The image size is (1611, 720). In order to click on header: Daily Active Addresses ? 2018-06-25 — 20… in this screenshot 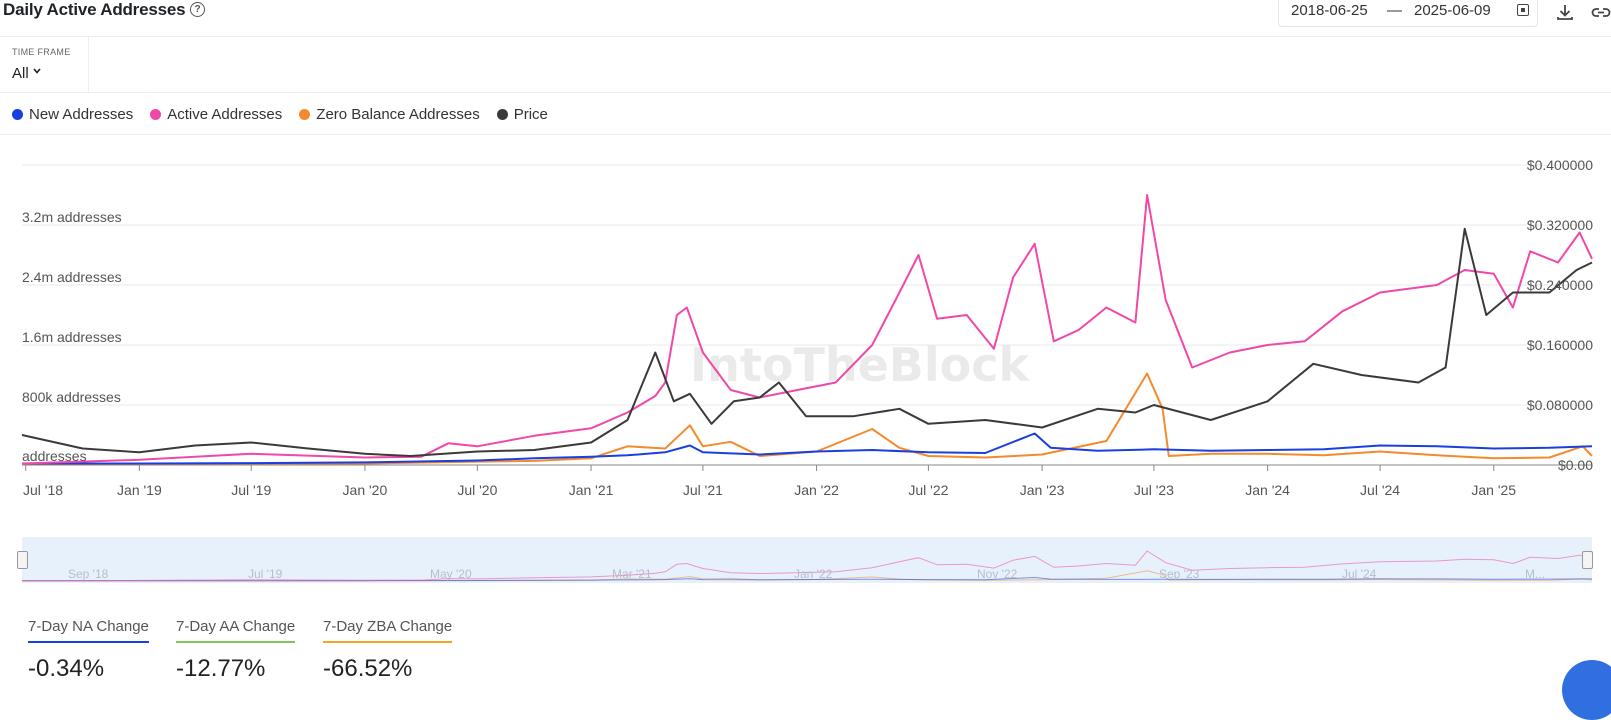, I will do `click(805, 18)`.